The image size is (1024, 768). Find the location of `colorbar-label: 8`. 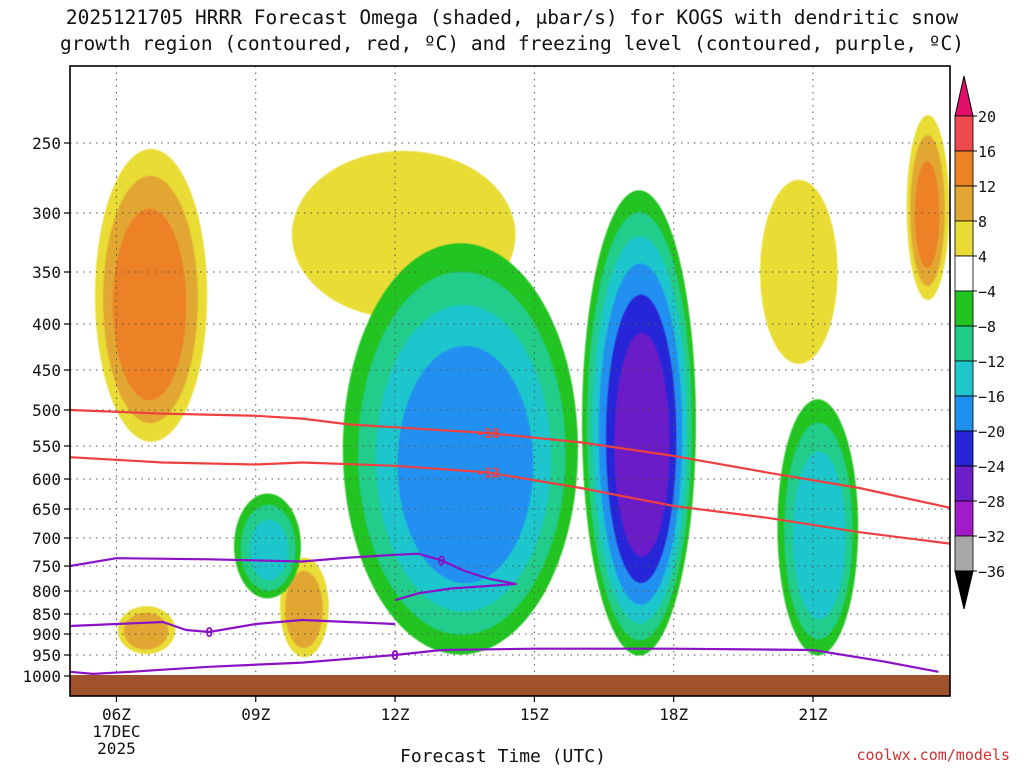

colorbar-label: 8 is located at coordinates (982, 222).